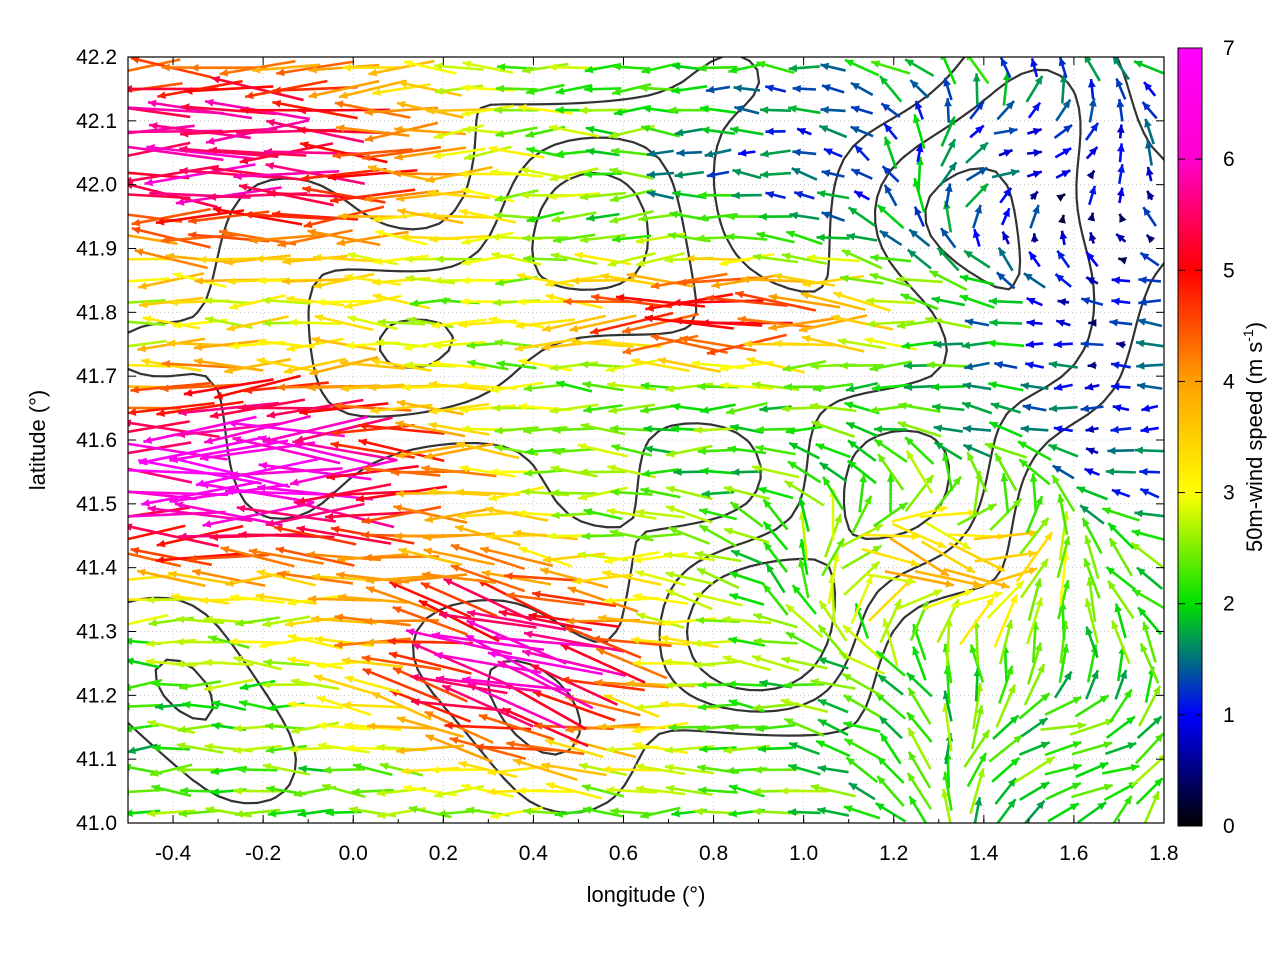 Image resolution: width=1280 pixels, height=960 pixels. I want to click on x-tick-label: 0.8, so click(713, 853).